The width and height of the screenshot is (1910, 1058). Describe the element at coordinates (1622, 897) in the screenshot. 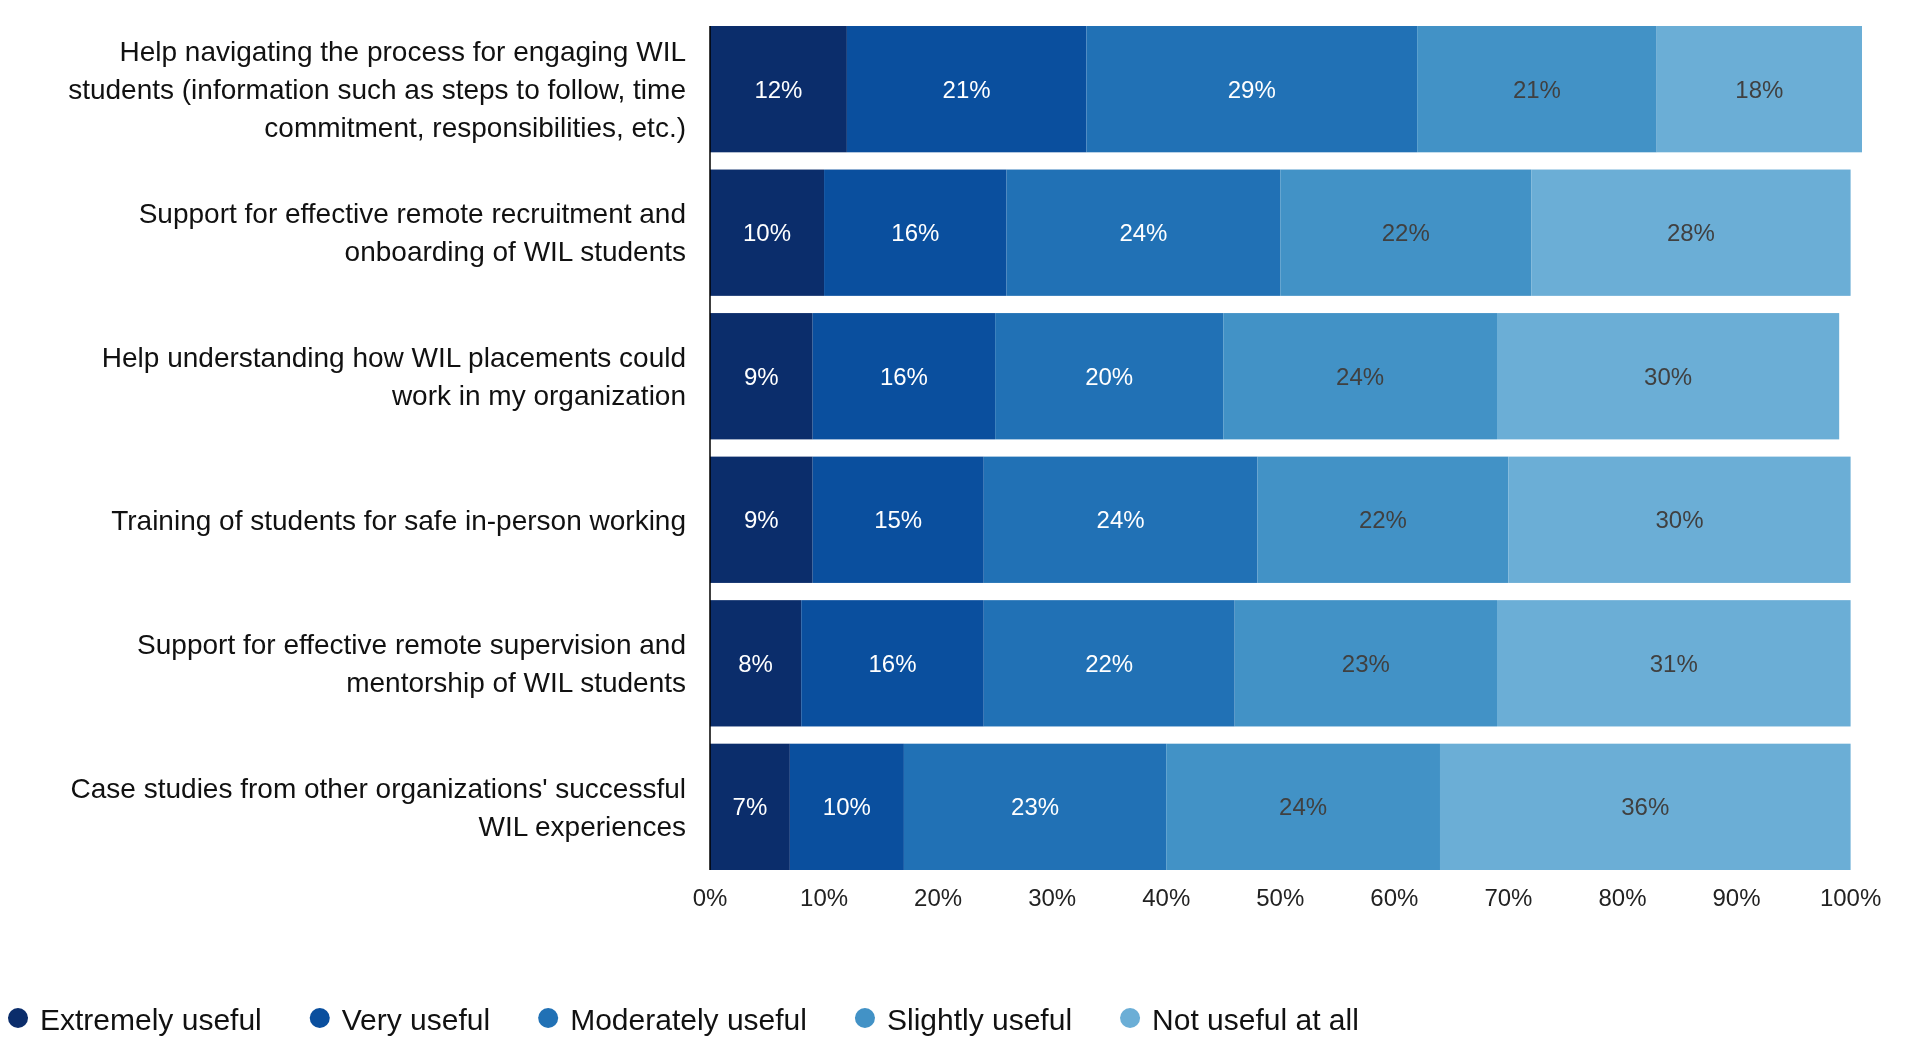

I see `x-tick-label: 80%` at that location.